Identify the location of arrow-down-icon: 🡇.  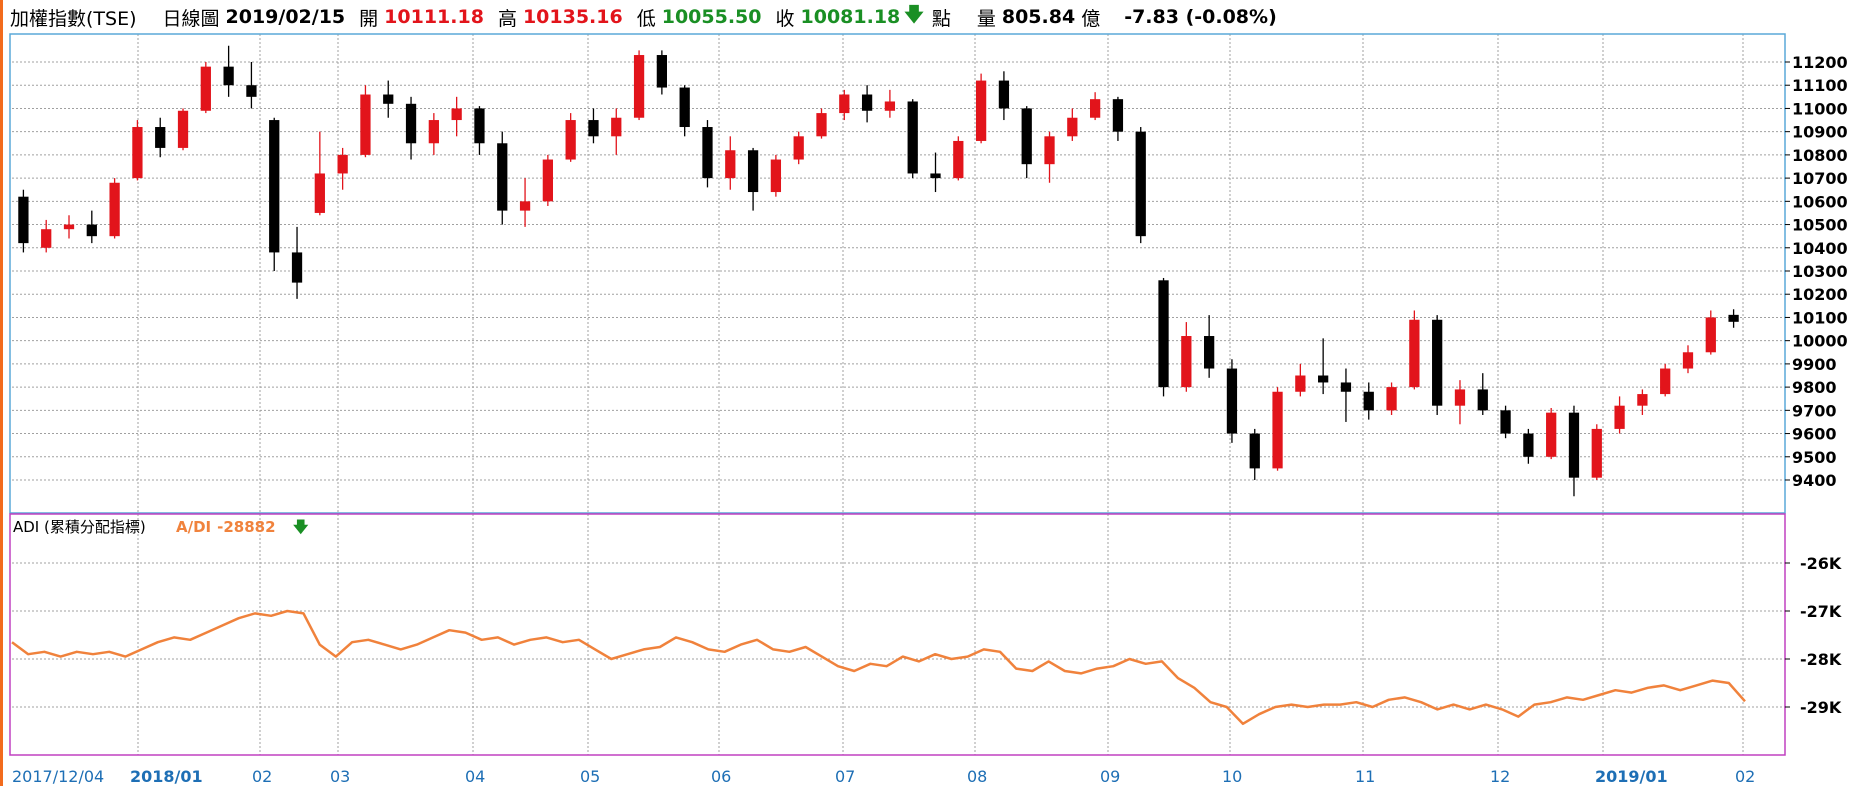
(914, 15).